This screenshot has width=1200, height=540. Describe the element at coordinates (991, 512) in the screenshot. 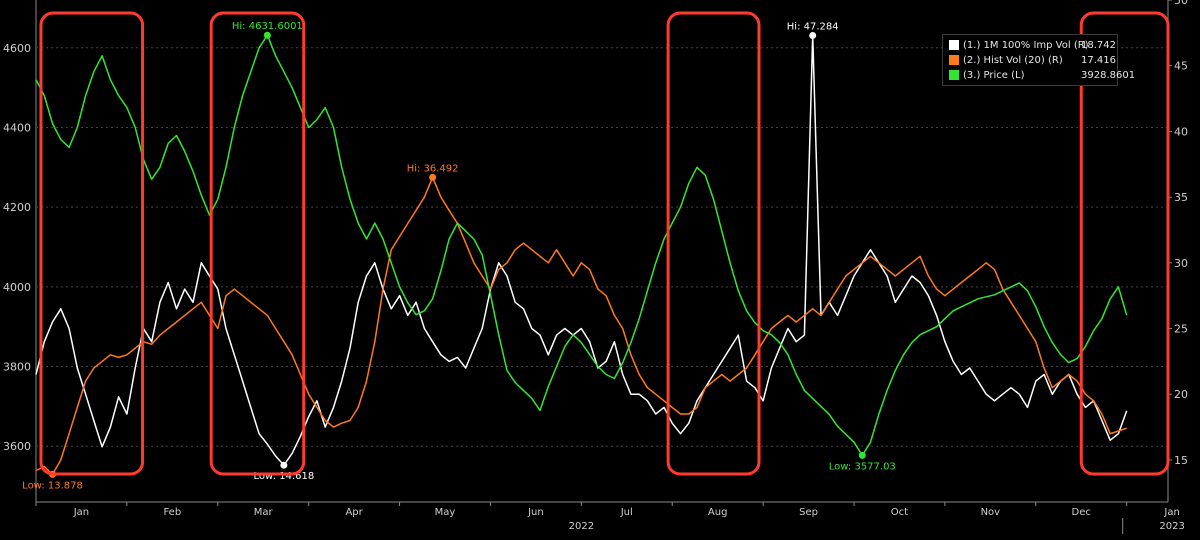

I see `x-tick-label: Nov` at that location.